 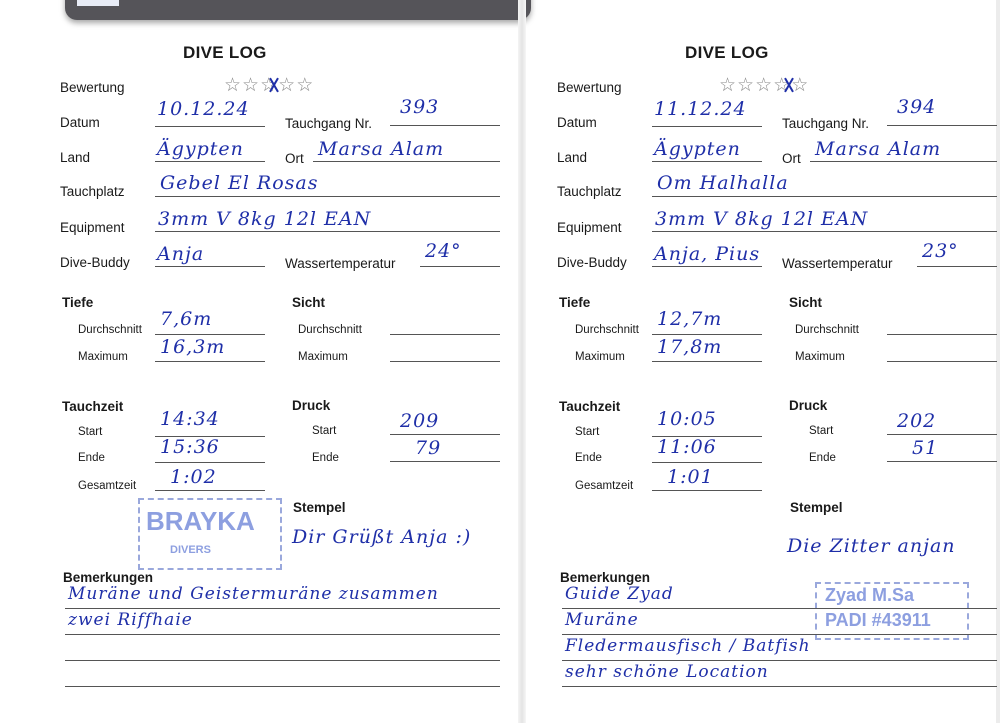 I want to click on remark-line: sehr schöne Location, so click(x=667, y=672).